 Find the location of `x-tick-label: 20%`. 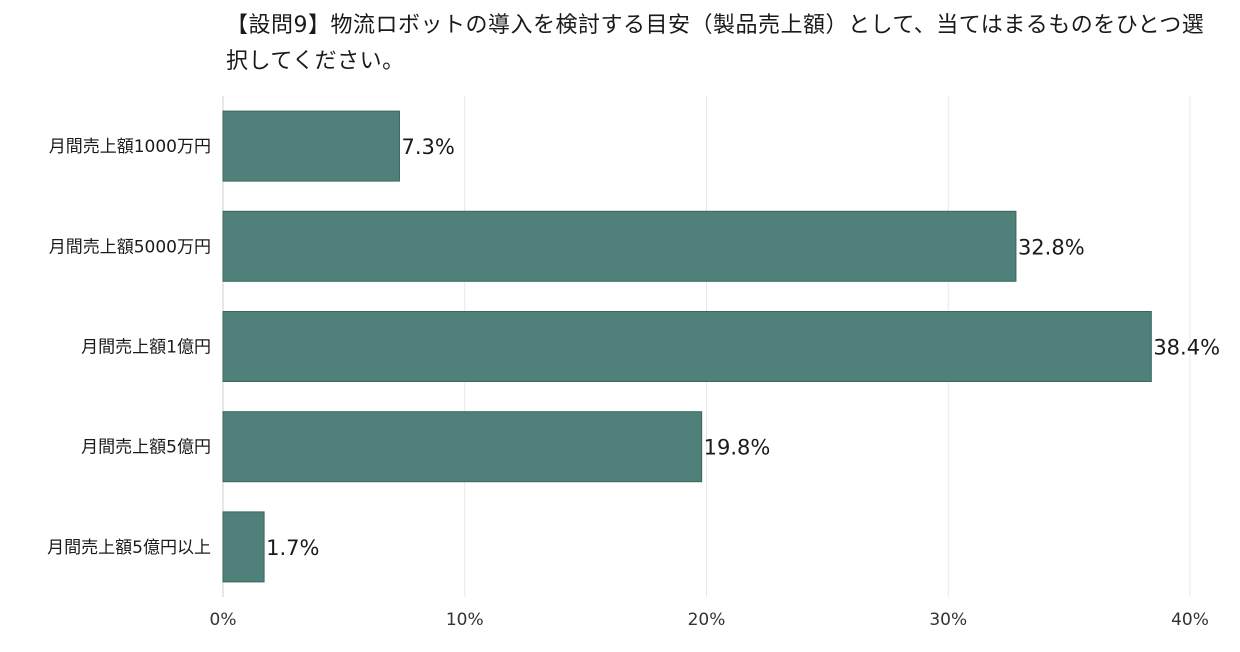

x-tick-label: 20% is located at coordinates (707, 620).